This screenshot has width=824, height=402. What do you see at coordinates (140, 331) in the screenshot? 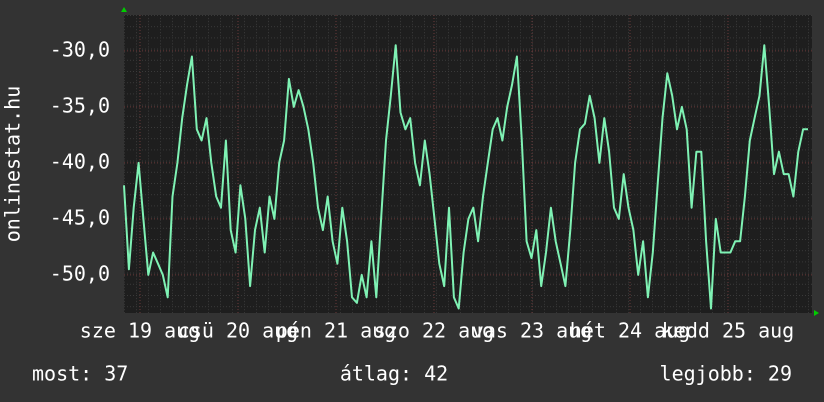
I see `x-tick-label: sze 19 aug` at bounding box center [140, 331].